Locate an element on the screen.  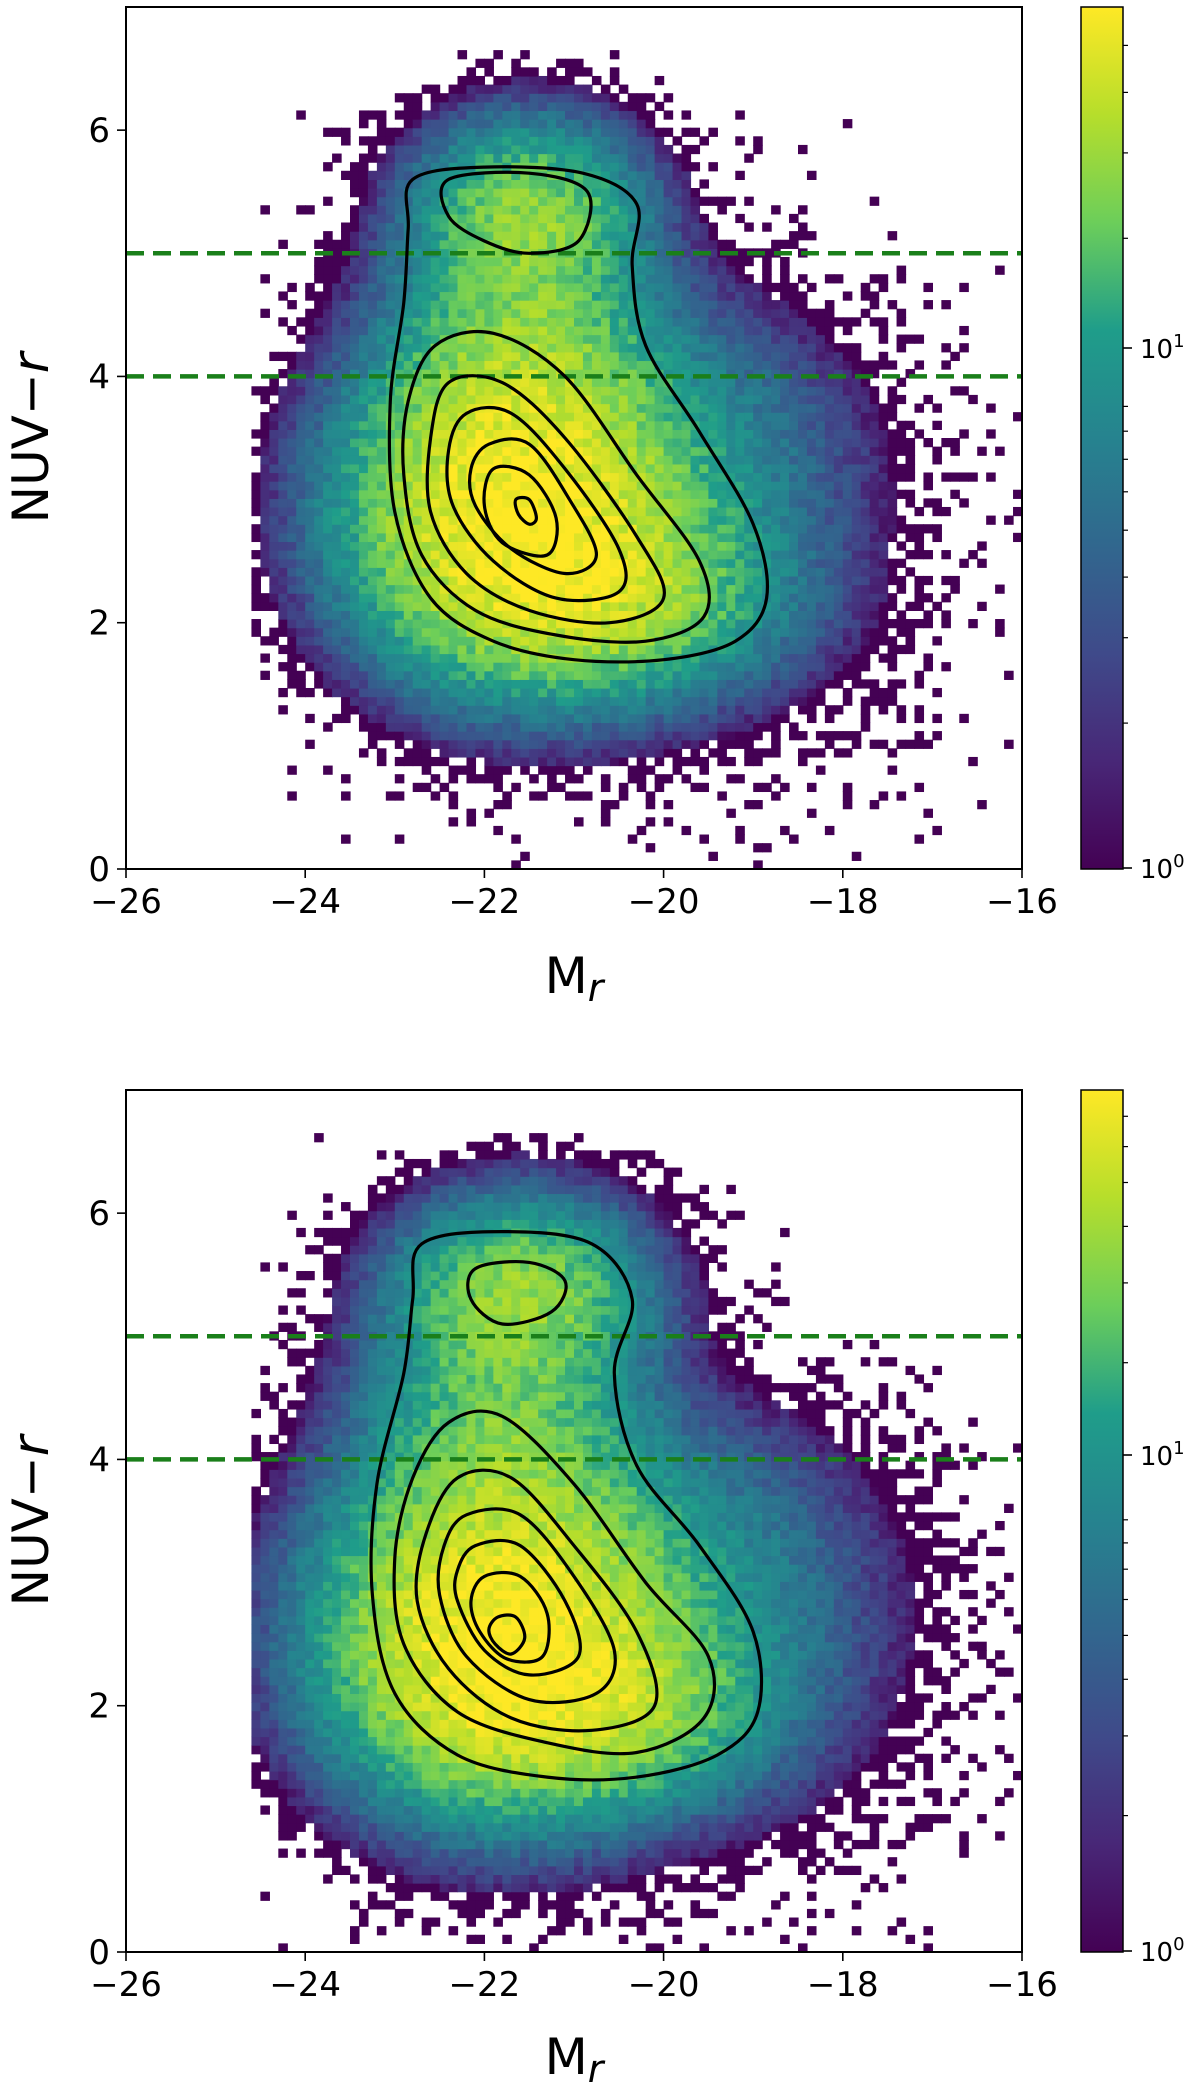
top-xtick-label: −22 is located at coordinates (485, 902).